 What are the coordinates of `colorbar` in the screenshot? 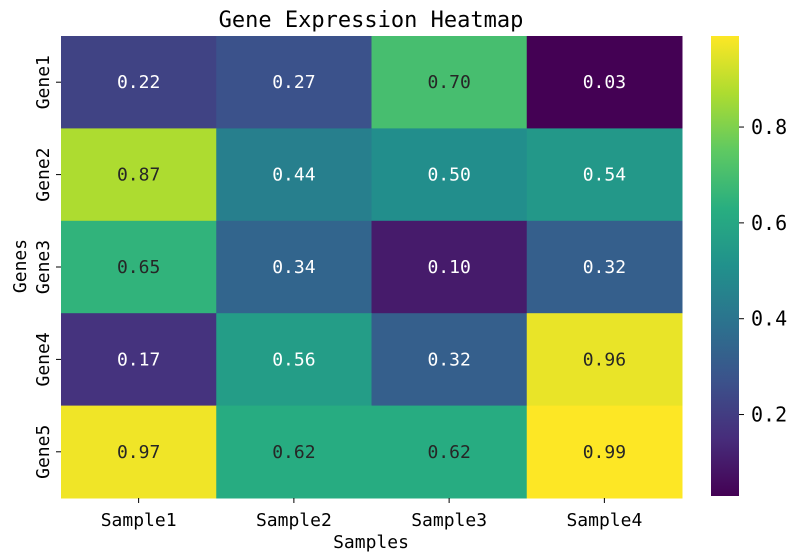 It's located at (725, 266).